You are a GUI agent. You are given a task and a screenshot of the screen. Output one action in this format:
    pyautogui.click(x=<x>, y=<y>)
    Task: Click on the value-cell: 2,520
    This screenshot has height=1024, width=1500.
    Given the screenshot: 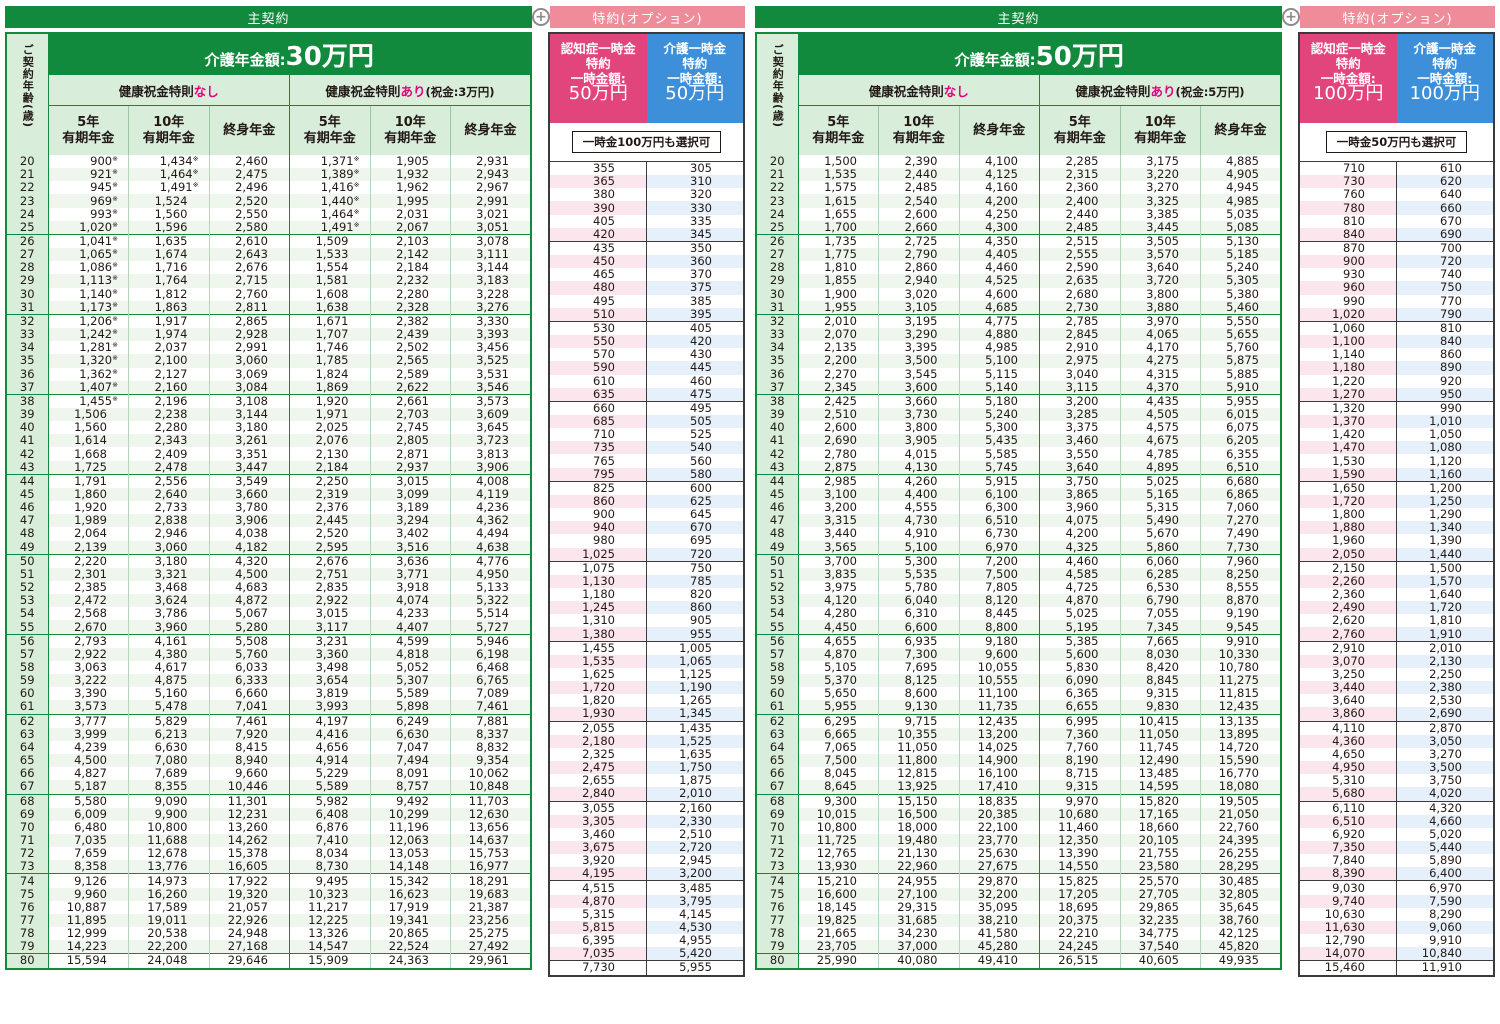 What is the action you would take?
    pyautogui.click(x=249, y=201)
    